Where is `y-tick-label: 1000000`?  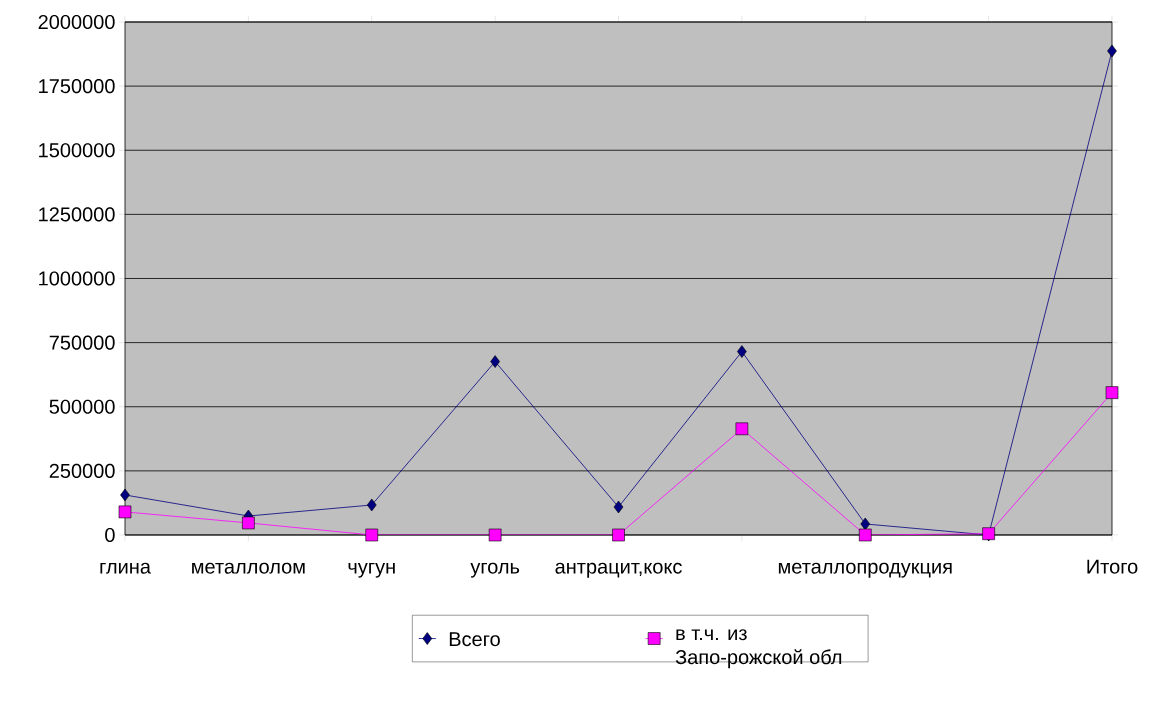 y-tick-label: 1000000 is located at coordinates (77, 278).